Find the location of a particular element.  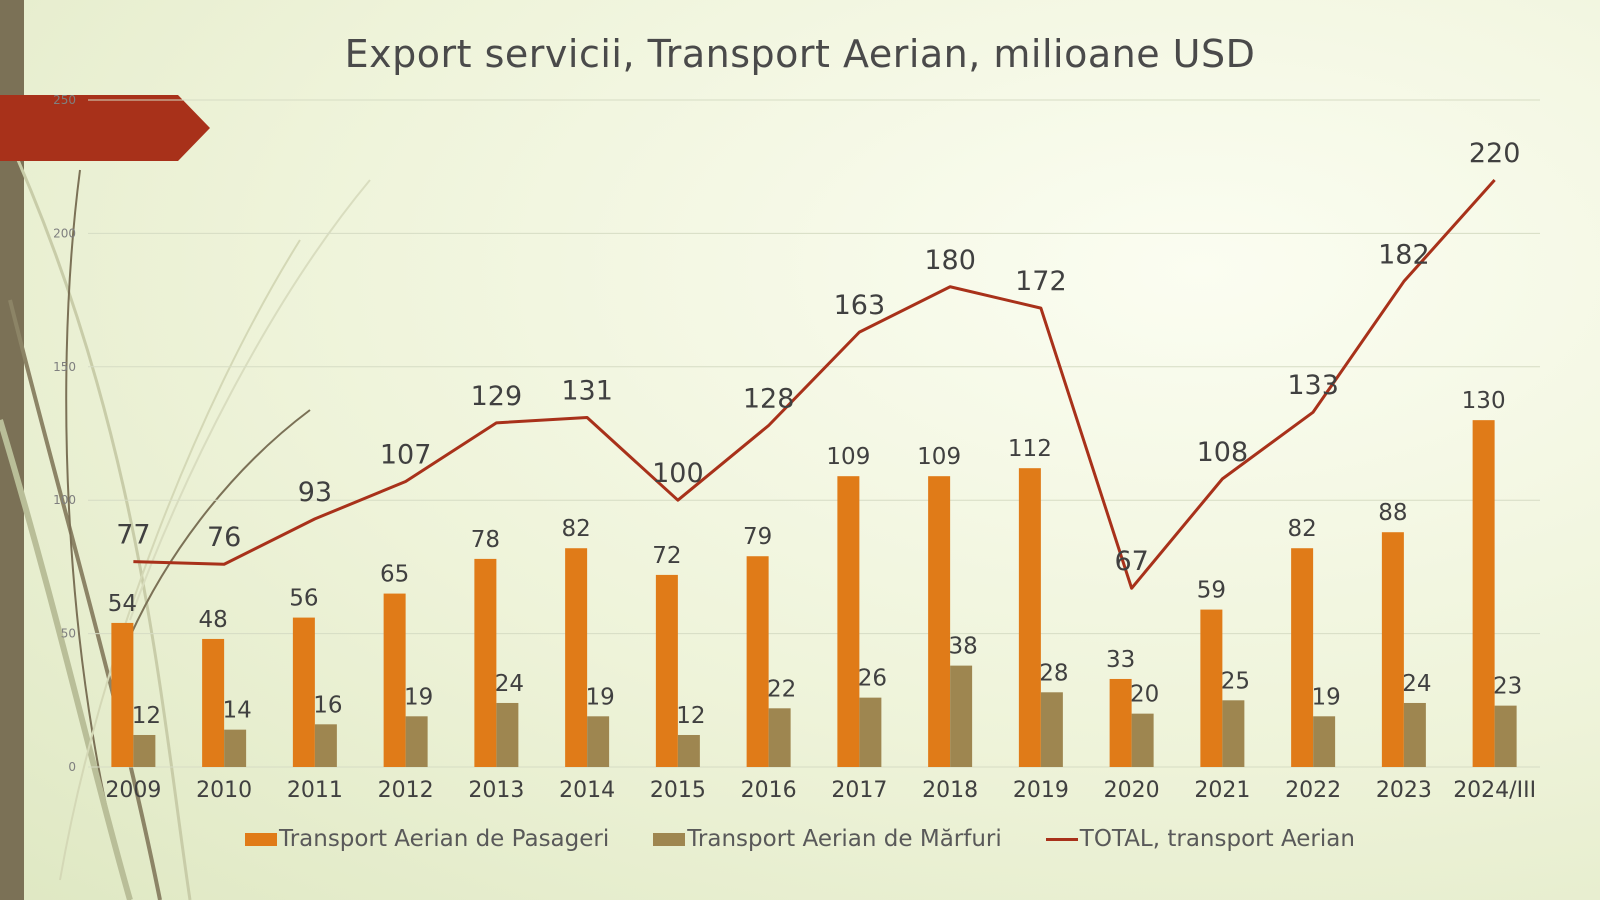

legend-item-total: TOTAL, transport Aerian is located at coordinates (1200, 839).